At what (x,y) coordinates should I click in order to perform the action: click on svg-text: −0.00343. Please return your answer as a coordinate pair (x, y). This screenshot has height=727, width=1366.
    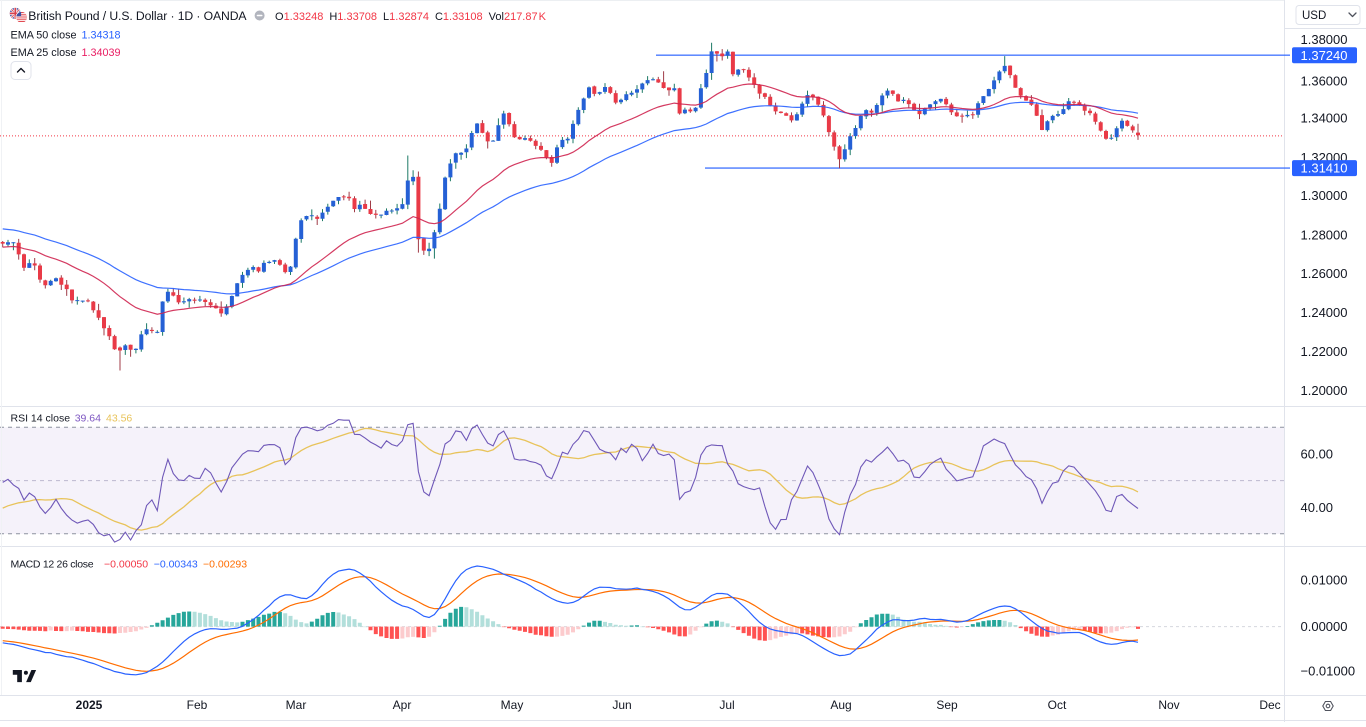
    Looking at the image, I should click on (176, 565).